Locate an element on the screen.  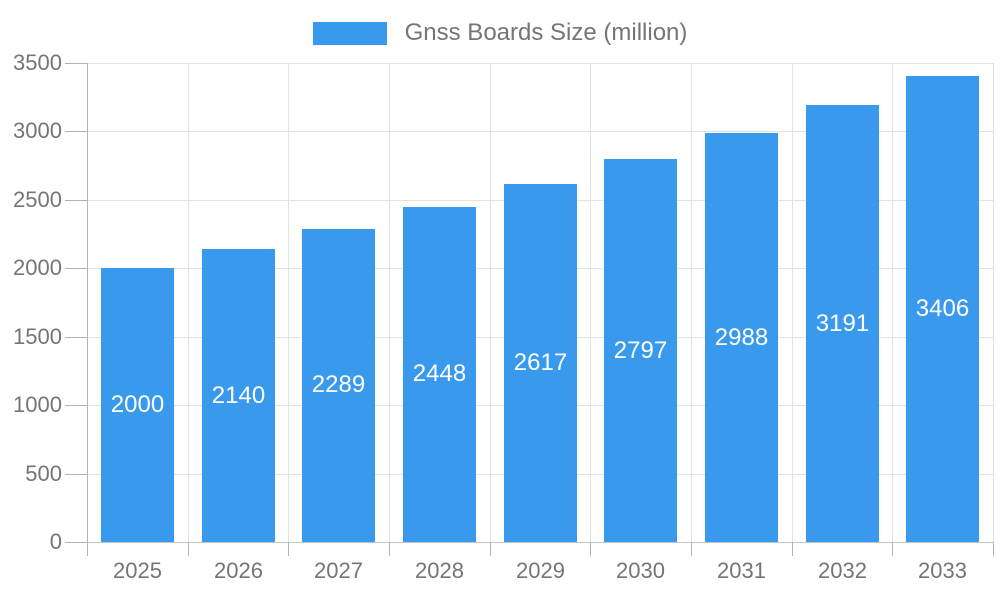
bar-value-label: 2140 is located at coordinates (238, 395).